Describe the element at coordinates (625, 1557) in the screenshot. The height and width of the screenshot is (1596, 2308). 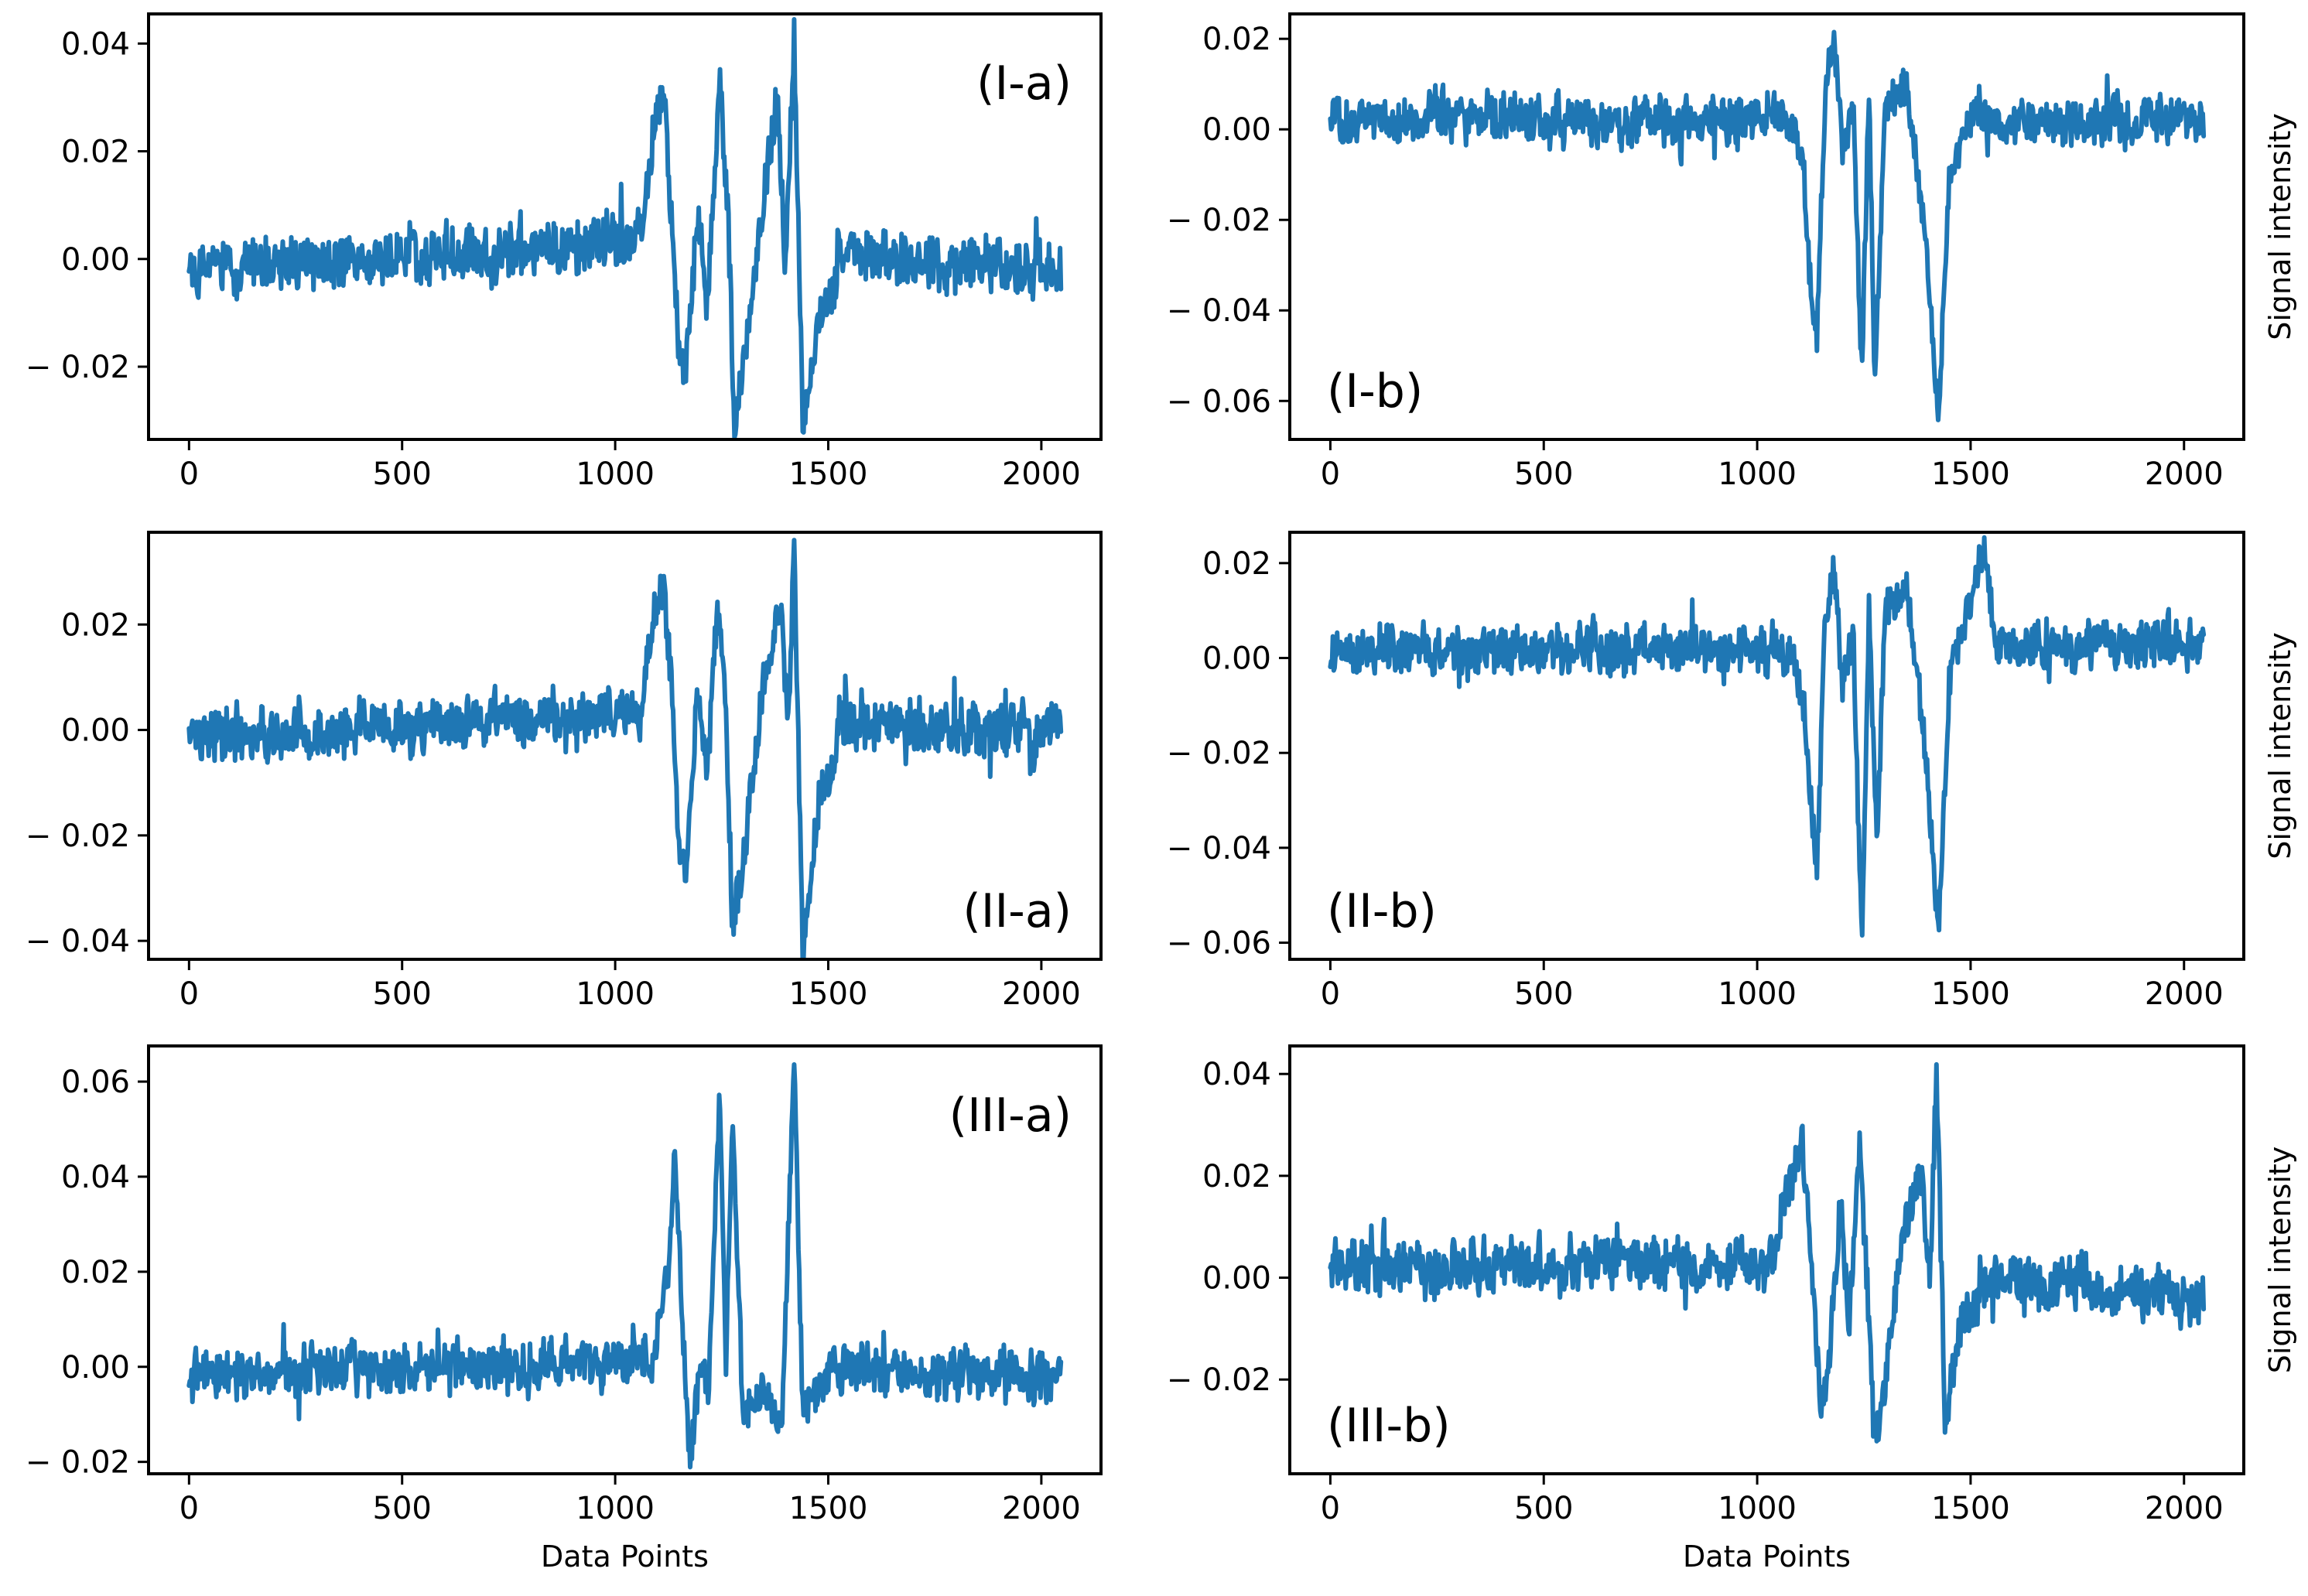
I see `x-axis-title-III-a: Data Points` at that location.